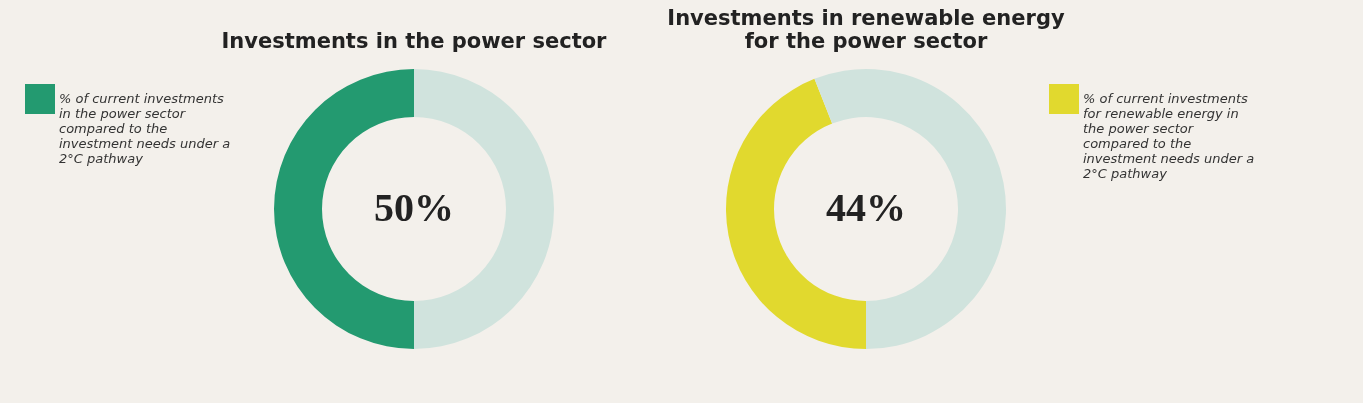 This screenshot has width=1363, height=403. Describe the element at coordinates (1169, 136) in the screenshot. I see `legend-label: % of current investments for renewable energy in the power sector compared to the investment needs under a 2°C pathway` at that location.